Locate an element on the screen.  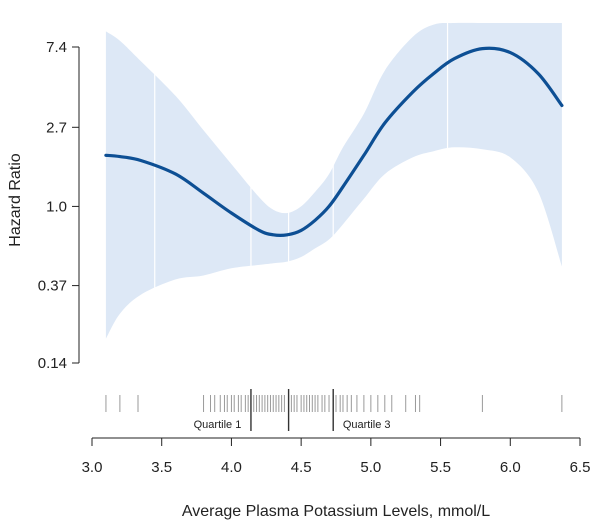
x-tick-label: 4.0 is located at coordinates (231, 467).